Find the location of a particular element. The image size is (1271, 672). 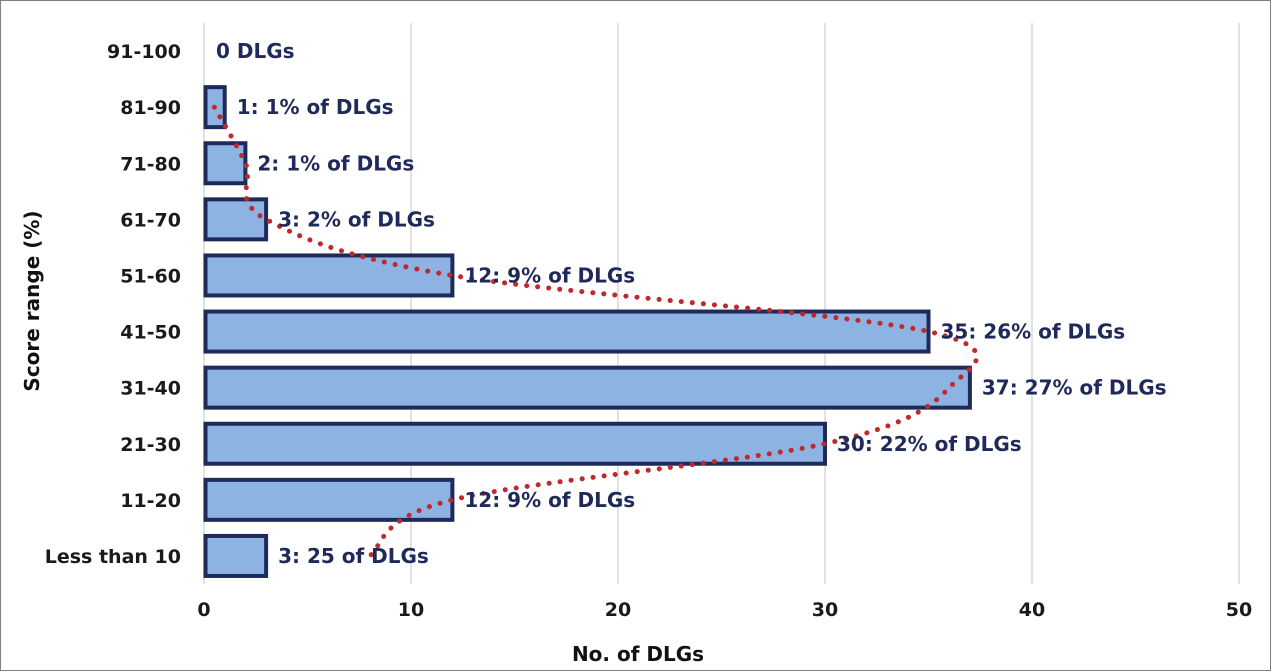

x-tick-label: 30 is located at coordinates (825, 610).